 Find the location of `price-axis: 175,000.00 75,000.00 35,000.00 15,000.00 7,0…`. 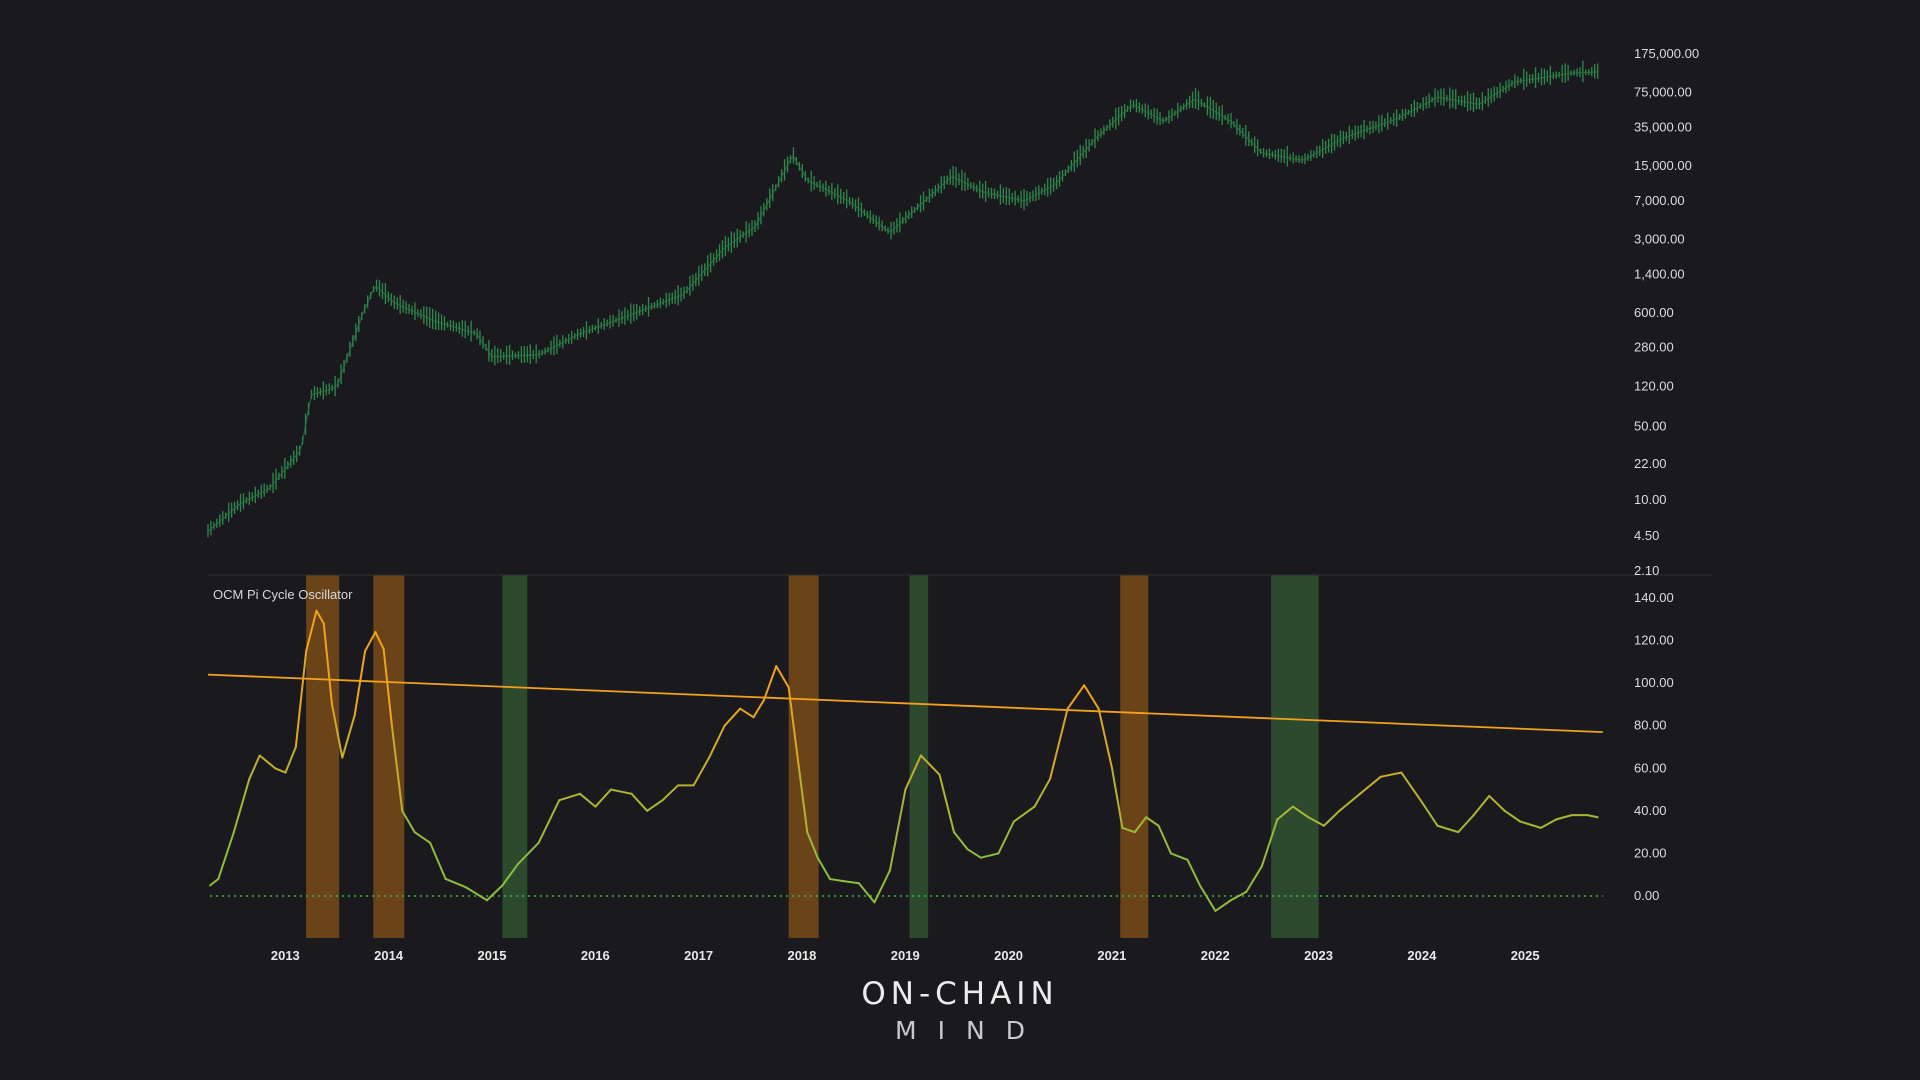

price-axis: 175,000.00 75,000.00 35,000.00 15,000.00 7,0… is located at coordinates (1666, 312).